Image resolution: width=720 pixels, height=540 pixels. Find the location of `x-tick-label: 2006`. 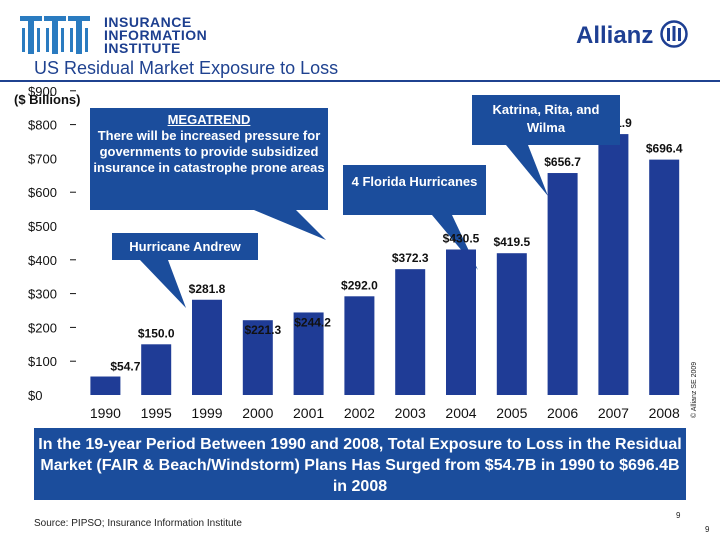

x-tick-label: 2006 is located at coordinates (562, 413).